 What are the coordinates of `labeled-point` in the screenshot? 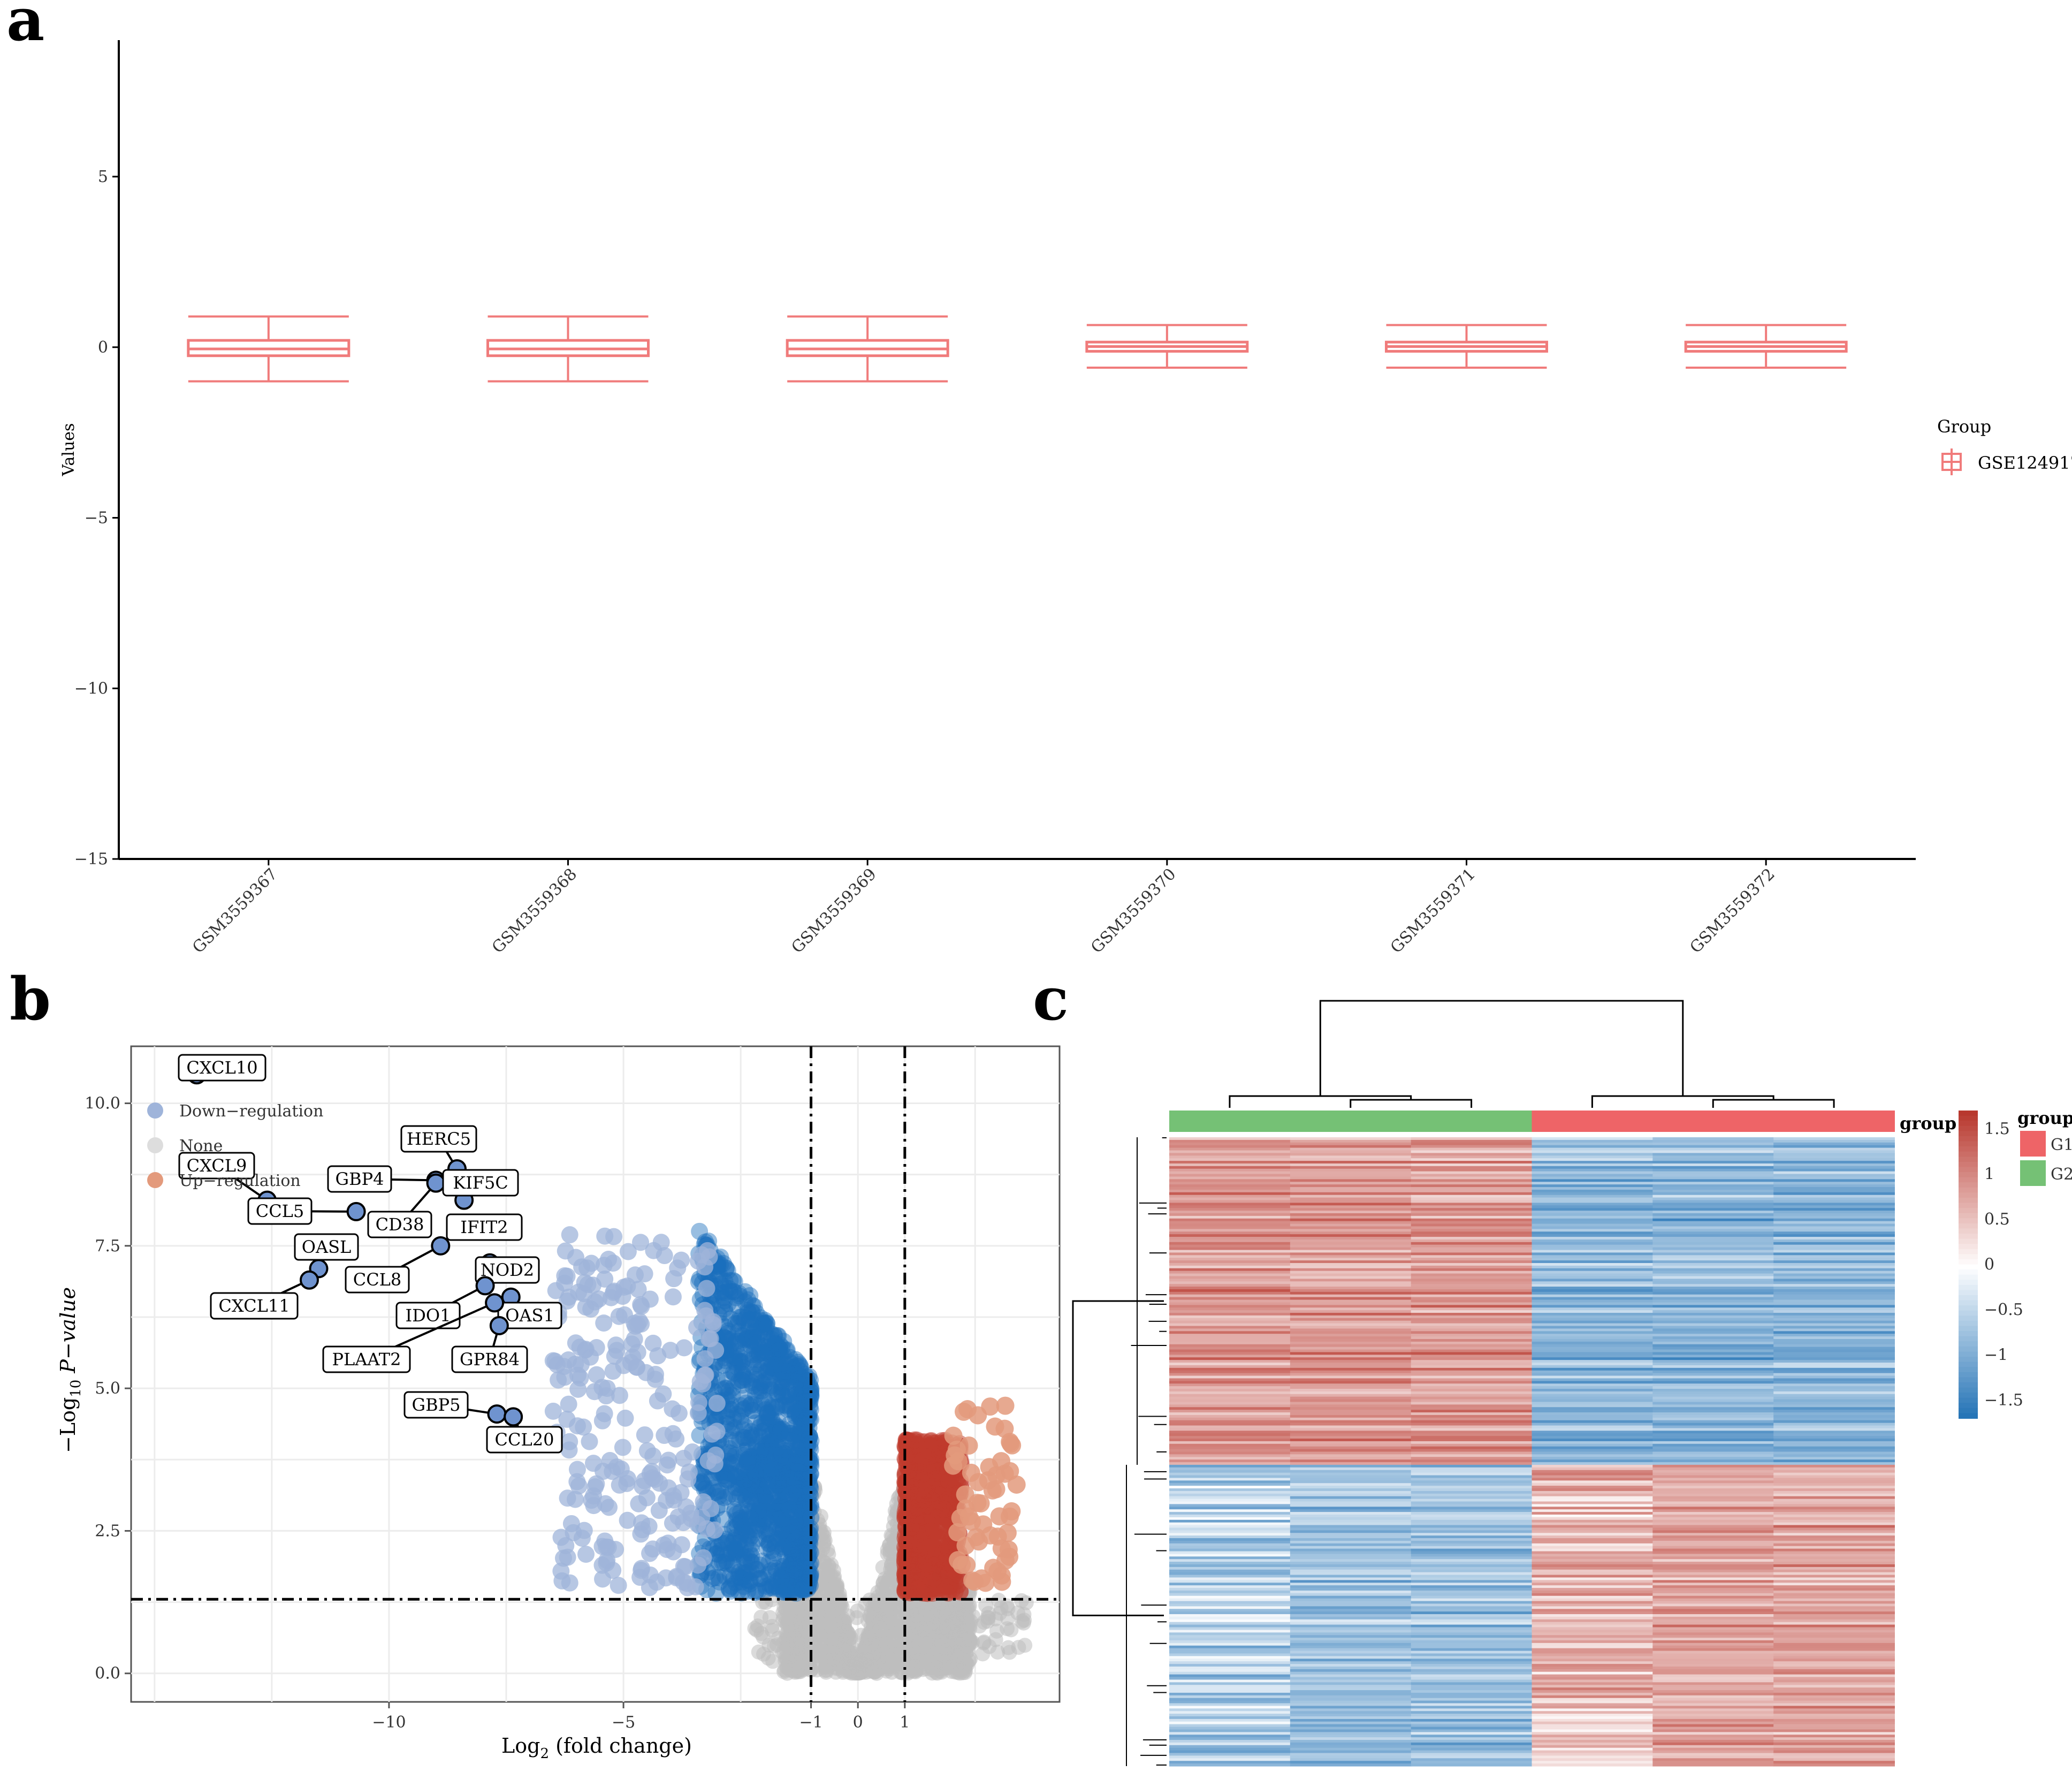 It's located at (436, 1183).